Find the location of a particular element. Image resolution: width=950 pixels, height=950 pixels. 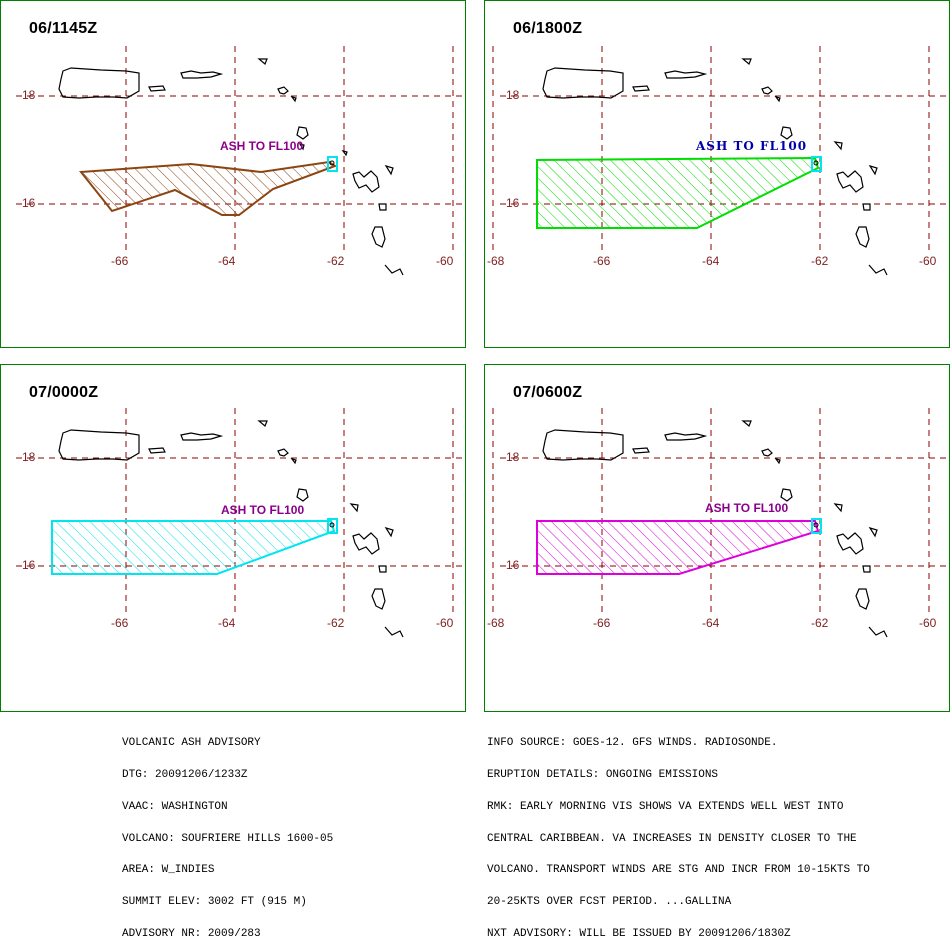

map-canvas-4: ASH TO FL100 18 16 -68 -66 -64 -62 -60 is located at coordinates (718, 523).